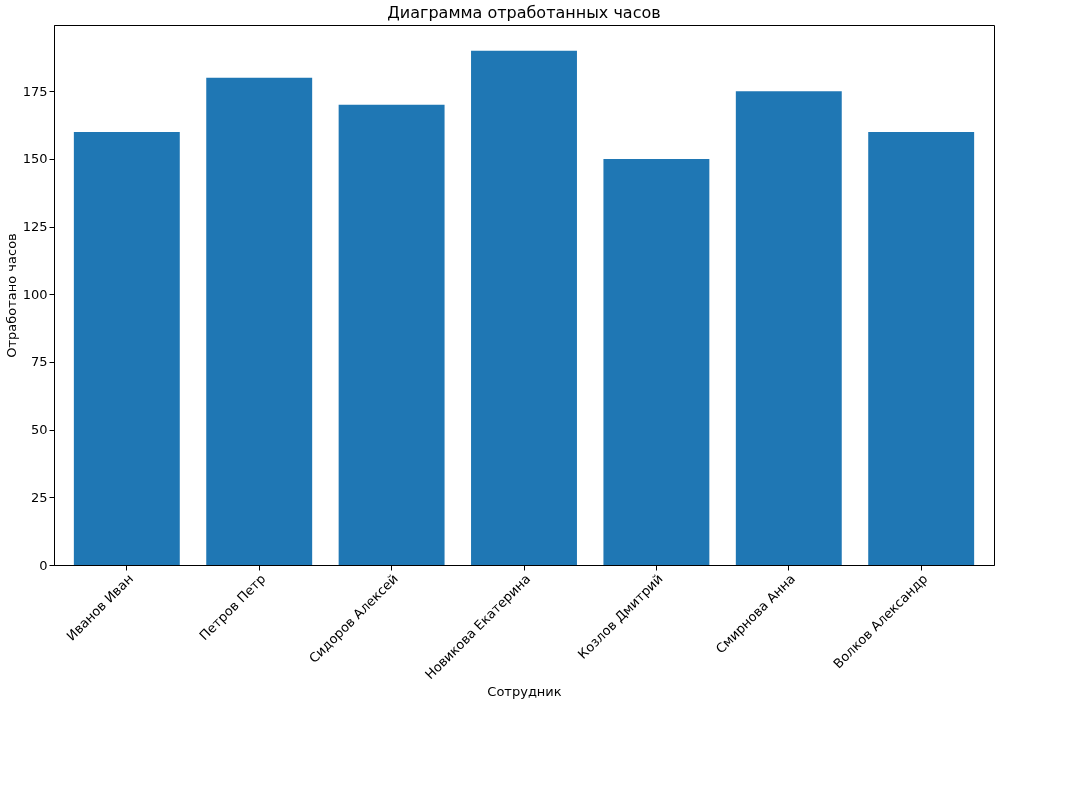  I want to click on chart-title: Диаграмма отработанных часов, so click(524, 12).